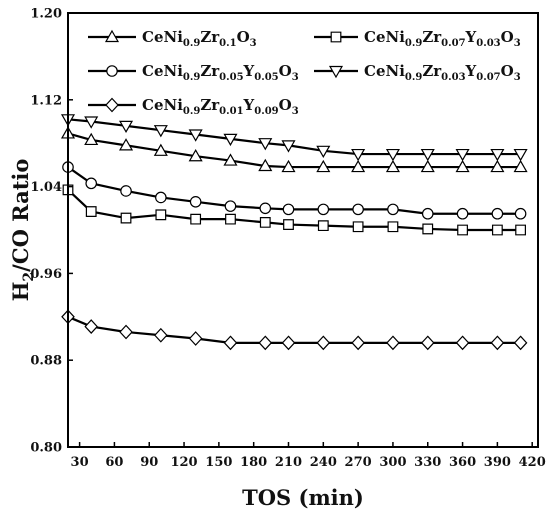 This screenshot has width=550, height=518. What do you see at coordinates (253, 462) in the screenshot?
I see `x-tick-label: 180` at bounding box center [253, 462].